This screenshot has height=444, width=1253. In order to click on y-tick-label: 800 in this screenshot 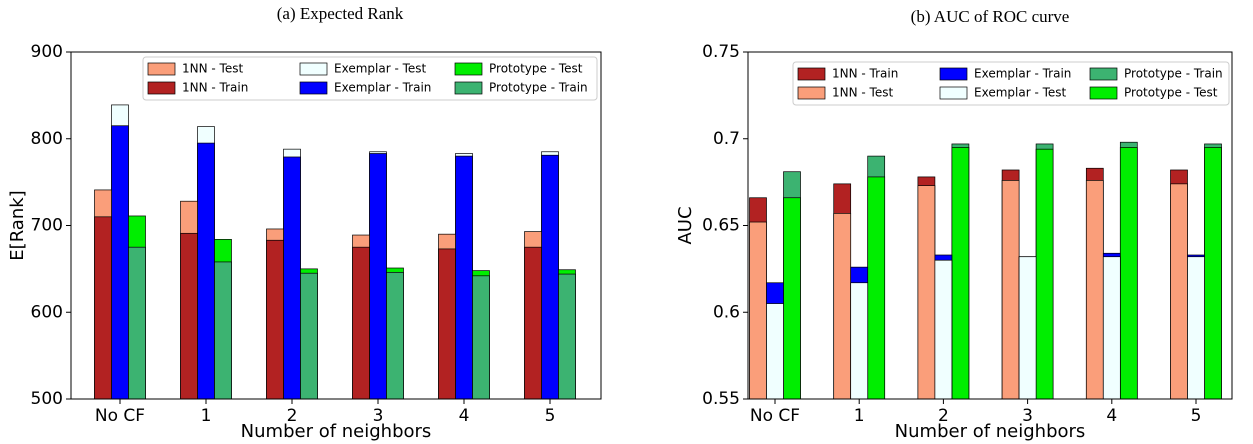, I will do `click(47, 139)`.